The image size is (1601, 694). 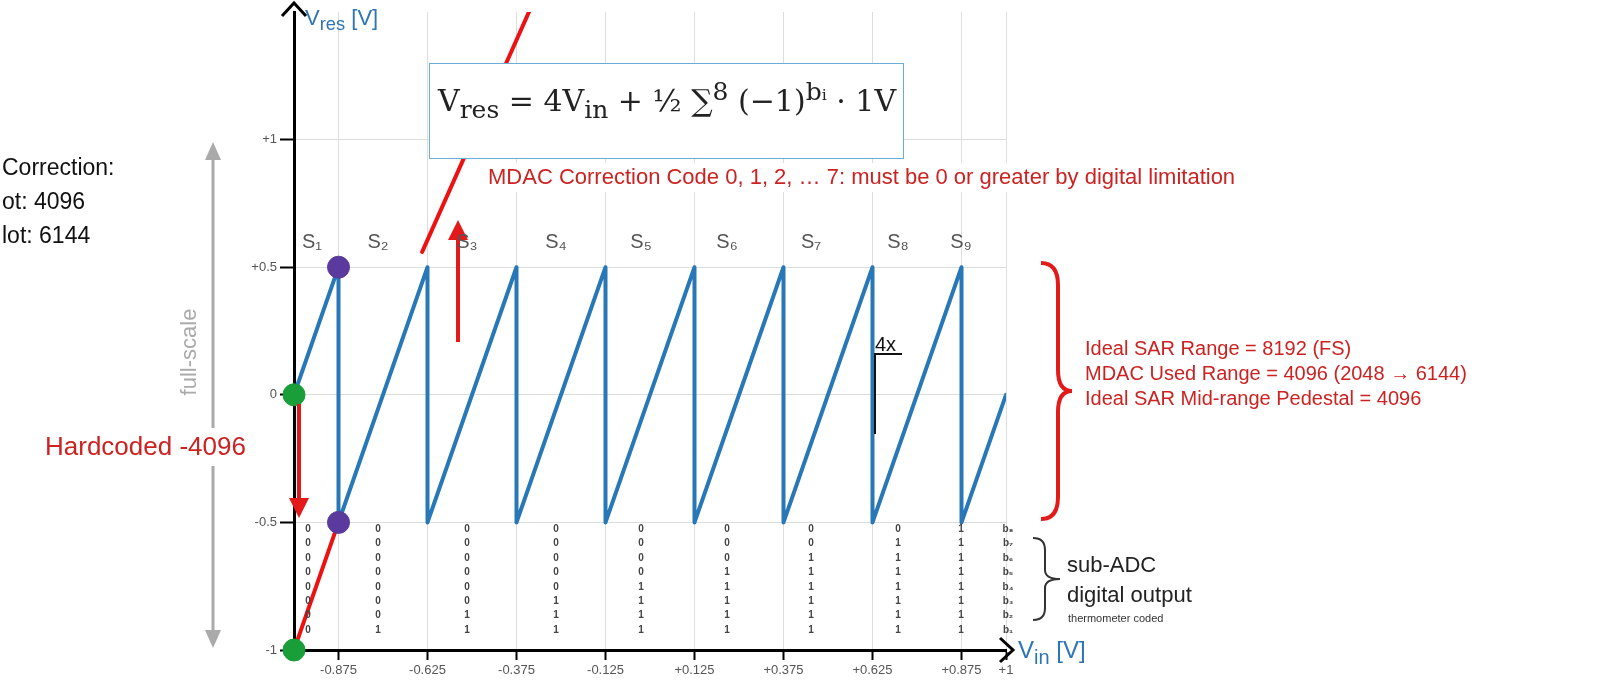 I want to click on x-tick-label: +1, so click(x=1006, y=670).